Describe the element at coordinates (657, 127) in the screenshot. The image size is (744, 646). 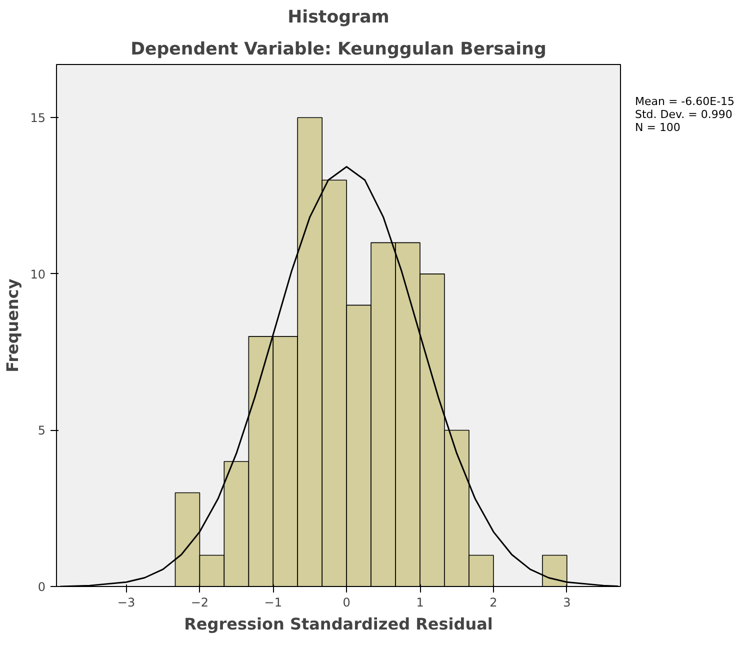
I see `text: N = 100` at that location.